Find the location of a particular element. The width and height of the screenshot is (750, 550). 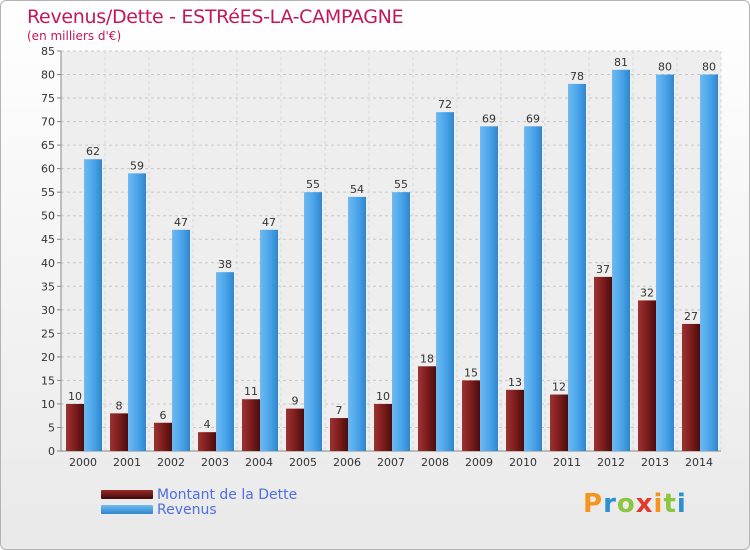

data-label-dette: 27 is located at coordinates (691, 316).